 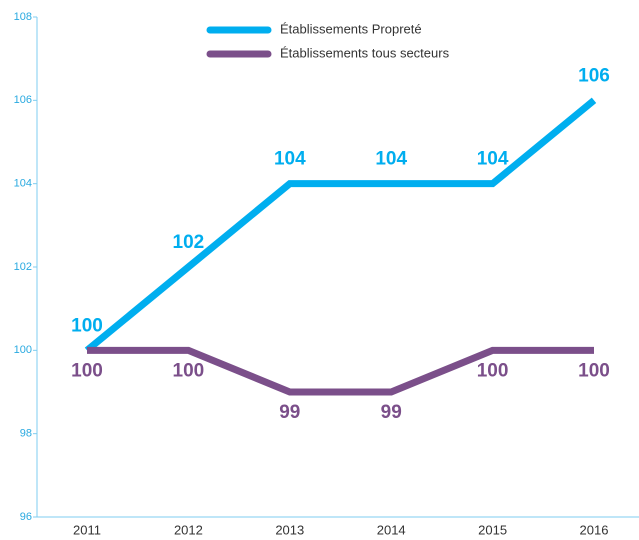 What do you see at coordinates (391, 529) in the screenshot?
I see `x-tick-label: 2014` at bounding box center [391, 529].